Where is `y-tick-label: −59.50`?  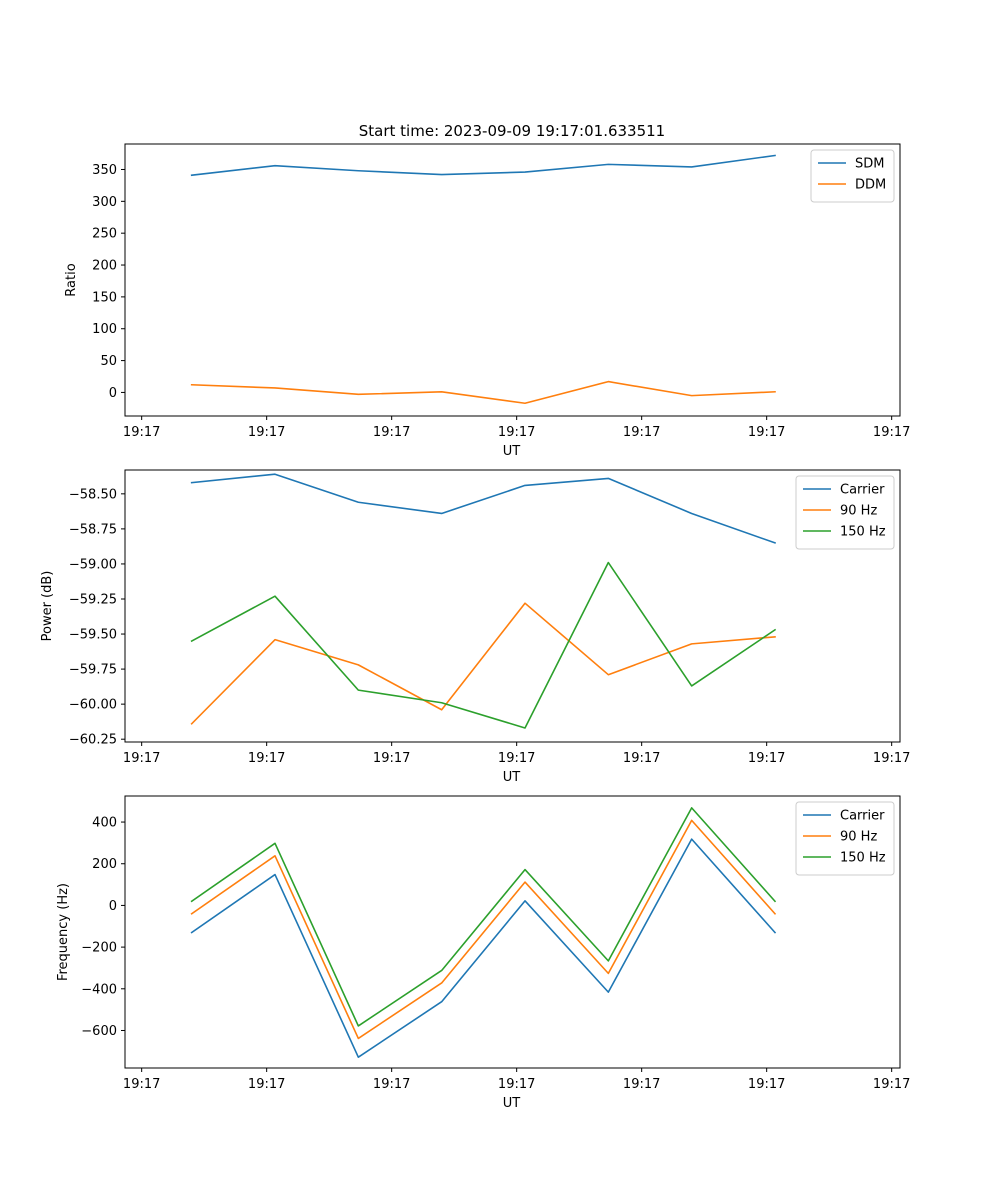
y-tick-label: −59.50 is located at coordinates (93, 635).